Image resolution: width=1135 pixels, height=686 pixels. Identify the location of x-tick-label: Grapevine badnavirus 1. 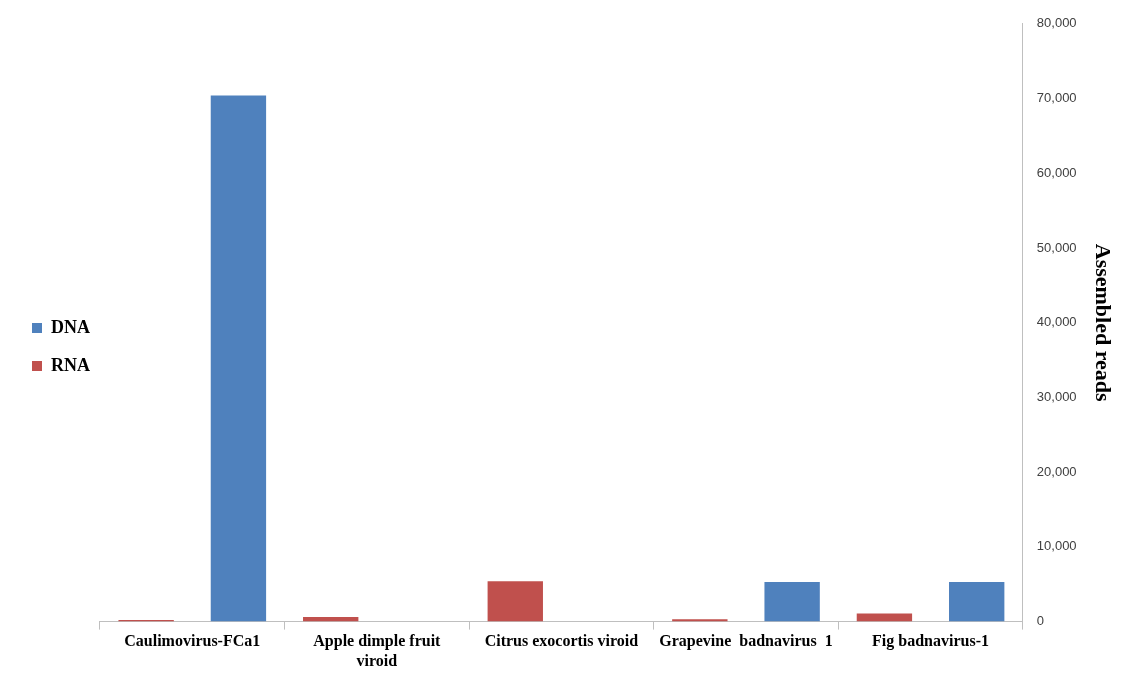
(746, 641).